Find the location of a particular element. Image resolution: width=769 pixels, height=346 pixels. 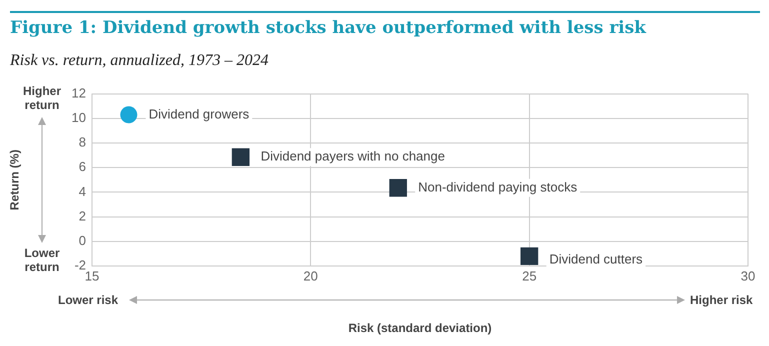

text: Lower return is located at coordinates (42, 260).